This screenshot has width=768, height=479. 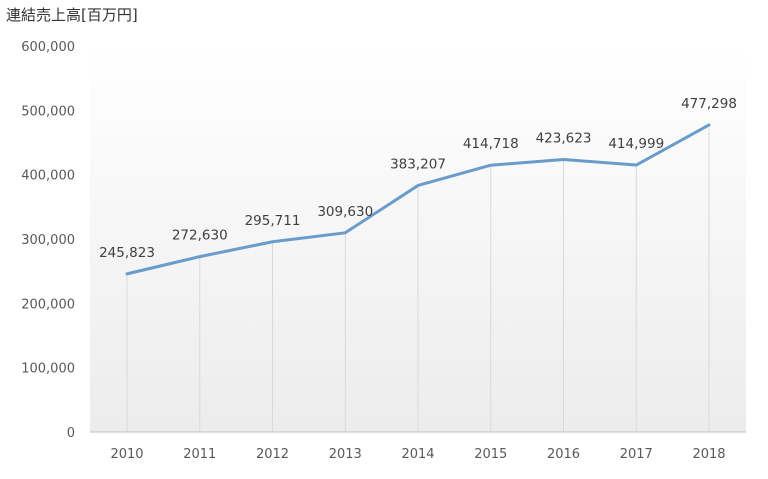 What do you see at coordinates (345, 454) in the screenshot?
I see `x-tick-label: 2013` at bounding box center [345, 454].